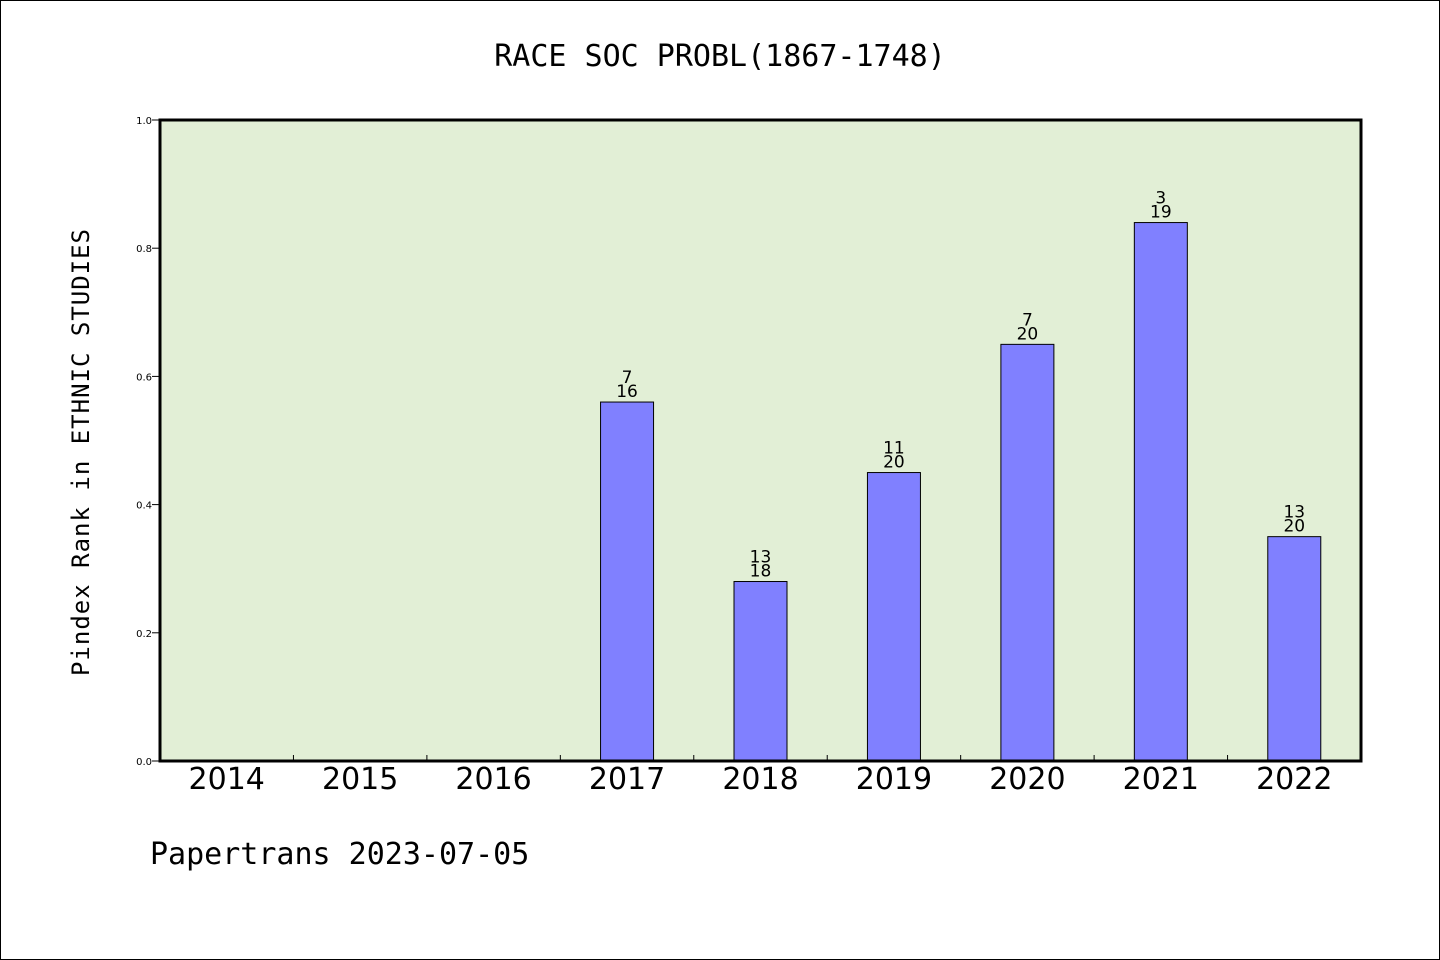 The image size is (1440, 960). Describe the element at coordinates (144, 634) in the screenshot. I see `y-tick-label: 0.2` at that location.